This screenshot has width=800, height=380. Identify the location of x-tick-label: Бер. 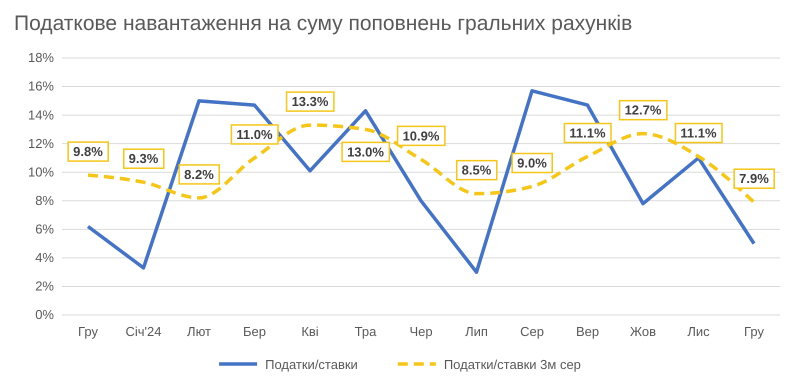
(254, 332).